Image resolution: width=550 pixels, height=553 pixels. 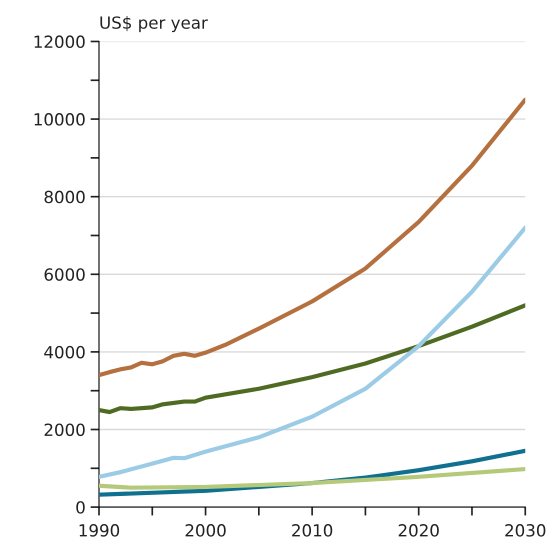 What do you see at coordinates (418, 530) in the screenshot?
I see `x-tick-label: 2020` at bounding box center [418, 530].